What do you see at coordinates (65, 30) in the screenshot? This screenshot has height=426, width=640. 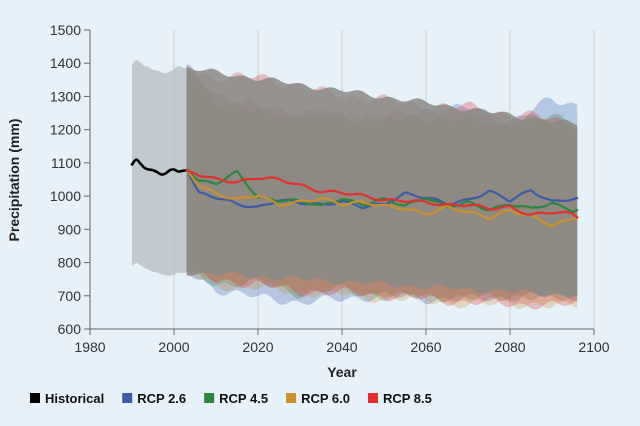 I see `y-tick-label-1500: 1500` at bounding box center [65, 30].